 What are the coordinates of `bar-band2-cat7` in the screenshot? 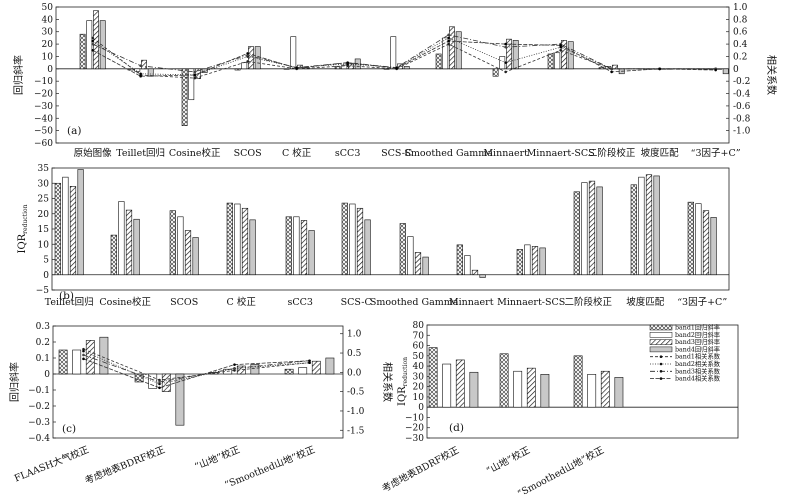 It's located at (393, 53).